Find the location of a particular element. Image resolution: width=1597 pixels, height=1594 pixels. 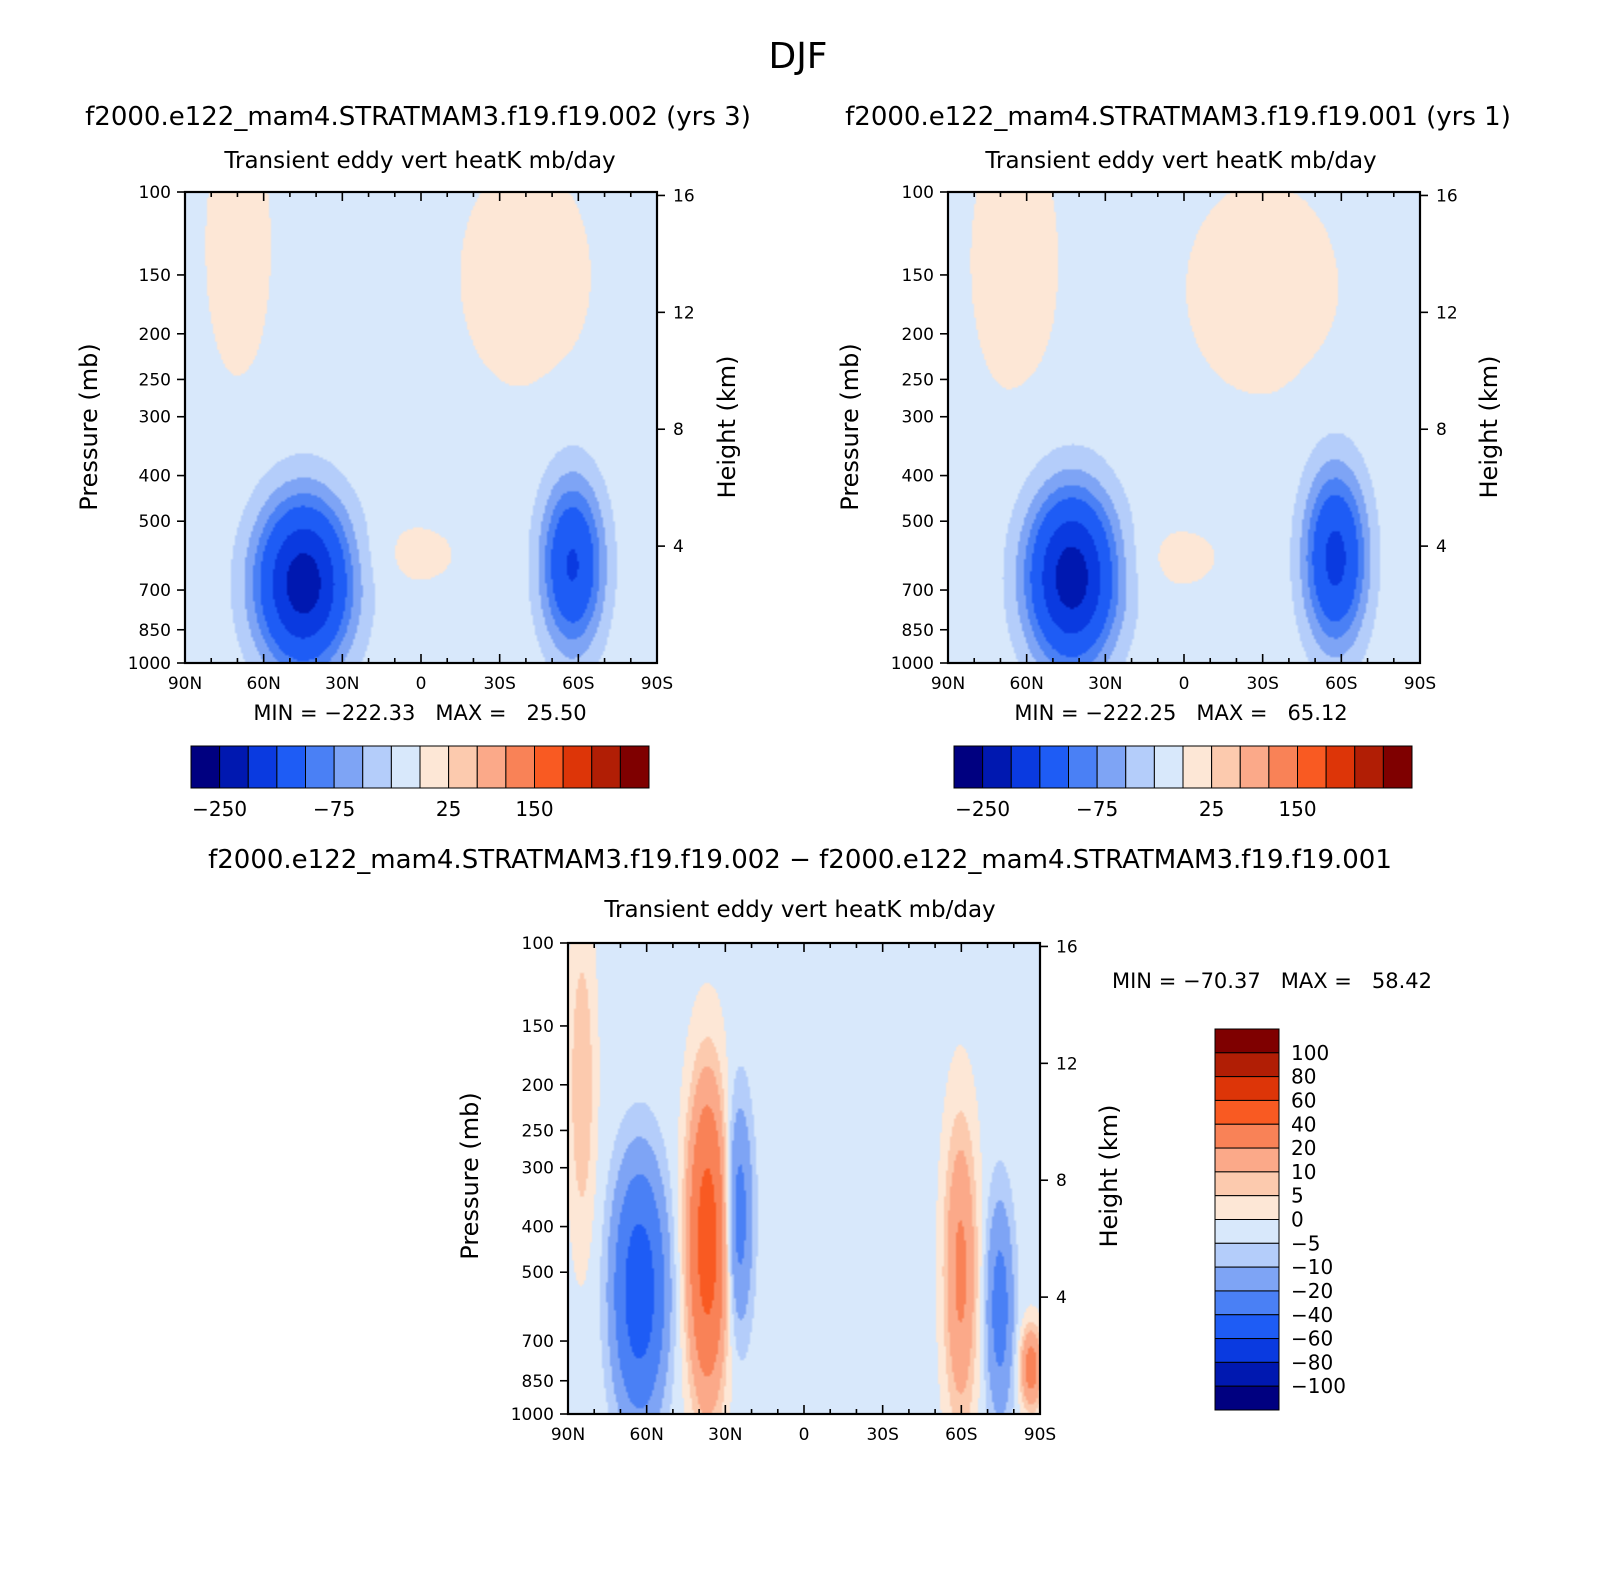

colorbar-label: 25 is located at coordinates (1211, 809).